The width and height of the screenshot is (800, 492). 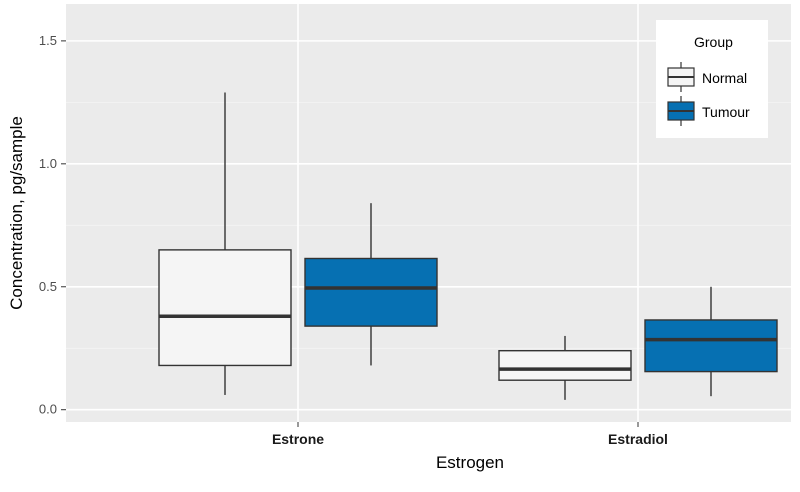 I want to click on box-normal-estrone, so click(x=225, y=243).